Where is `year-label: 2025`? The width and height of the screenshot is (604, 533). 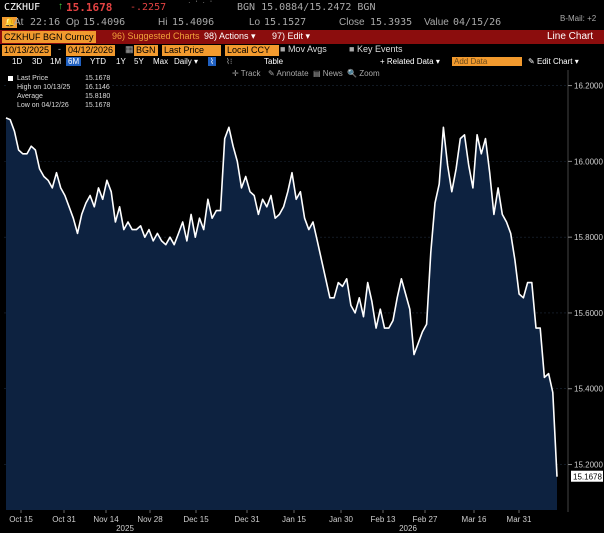 year-label: 2025 is located at coordinates (125, 528).